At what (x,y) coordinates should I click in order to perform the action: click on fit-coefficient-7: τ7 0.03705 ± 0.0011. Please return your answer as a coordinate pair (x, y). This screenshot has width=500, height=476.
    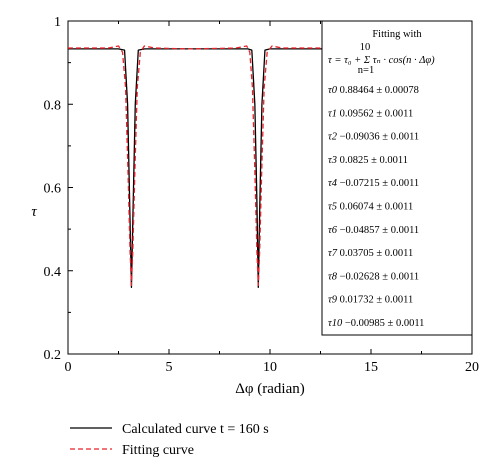
    Looking at the image, I should click on (370, 253).